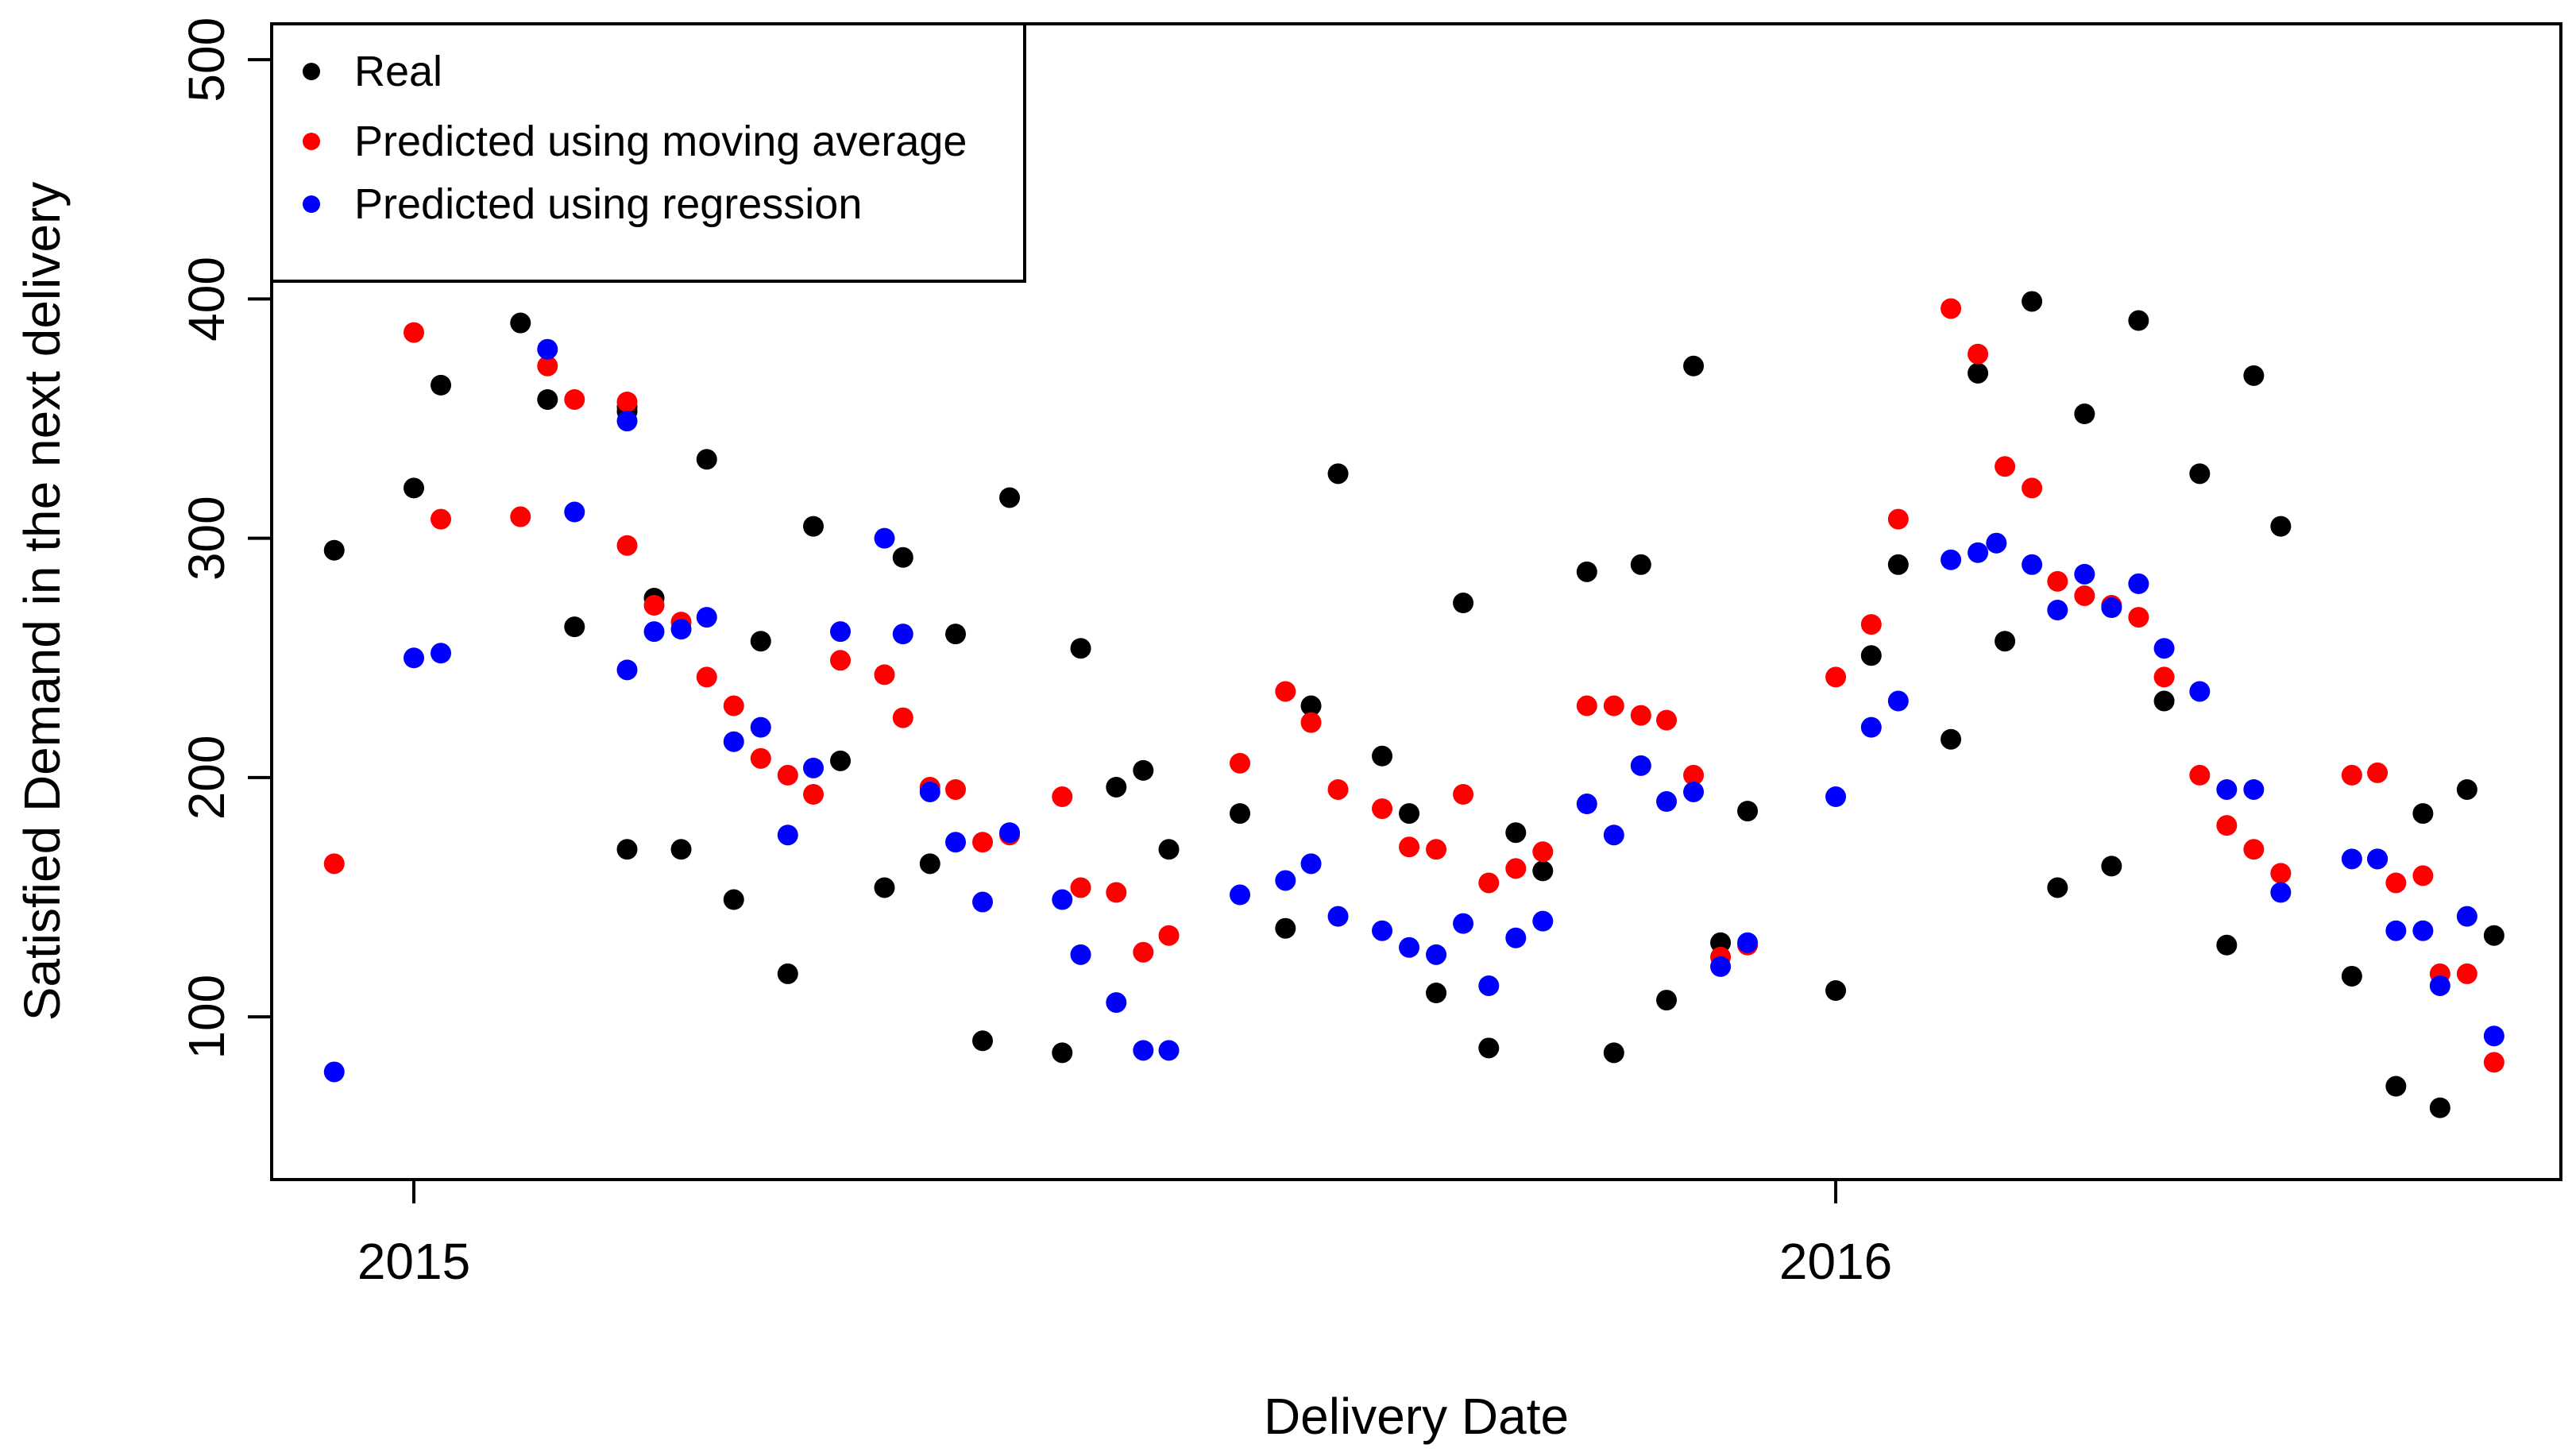 This screenshot has width=2572, height=1456. I want to click on x-tick-label-2015: 2015, so click(413, 1261).